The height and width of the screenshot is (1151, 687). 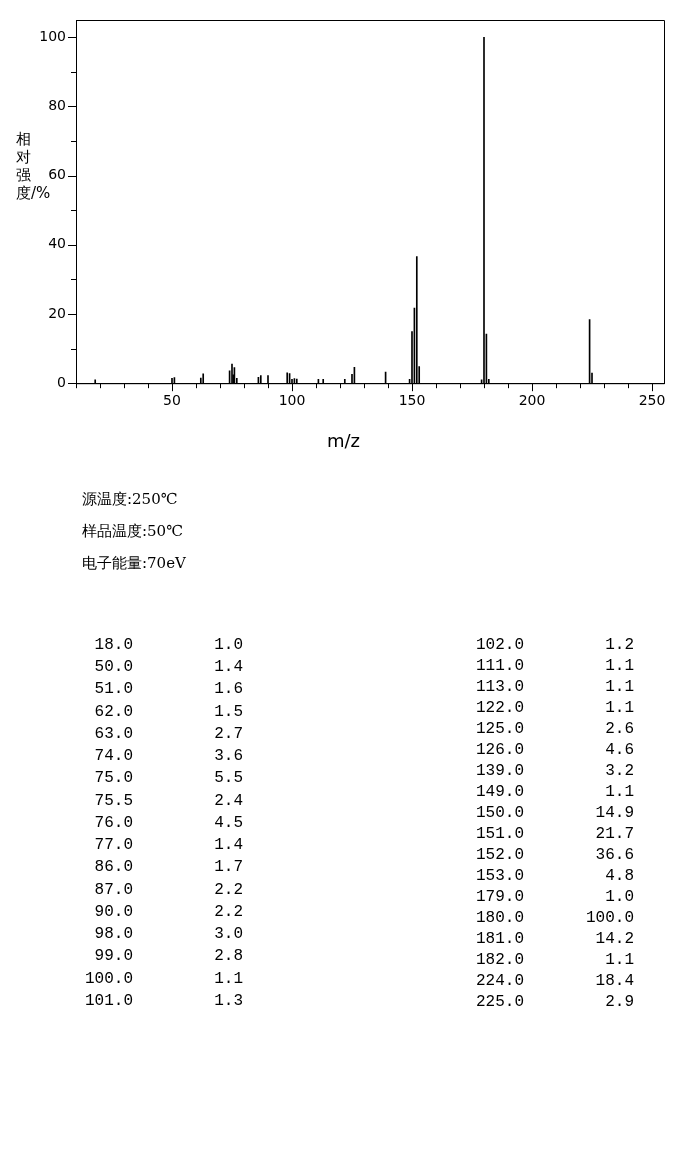 I want to click on x-tick-label: 150, so click(x=412, y=400).